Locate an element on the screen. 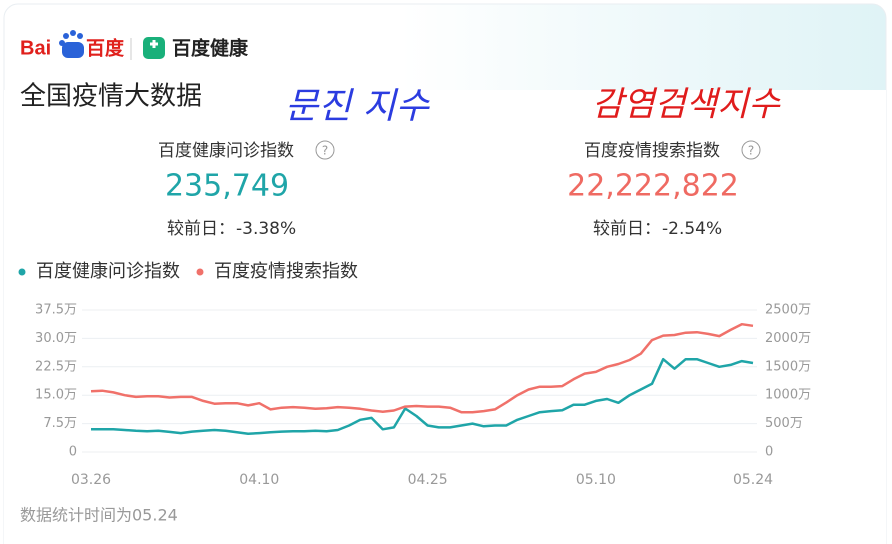 The height and width of the screenshot is (544, 892). stat-value: 22,222,822 is located at coordinates (653, 186).